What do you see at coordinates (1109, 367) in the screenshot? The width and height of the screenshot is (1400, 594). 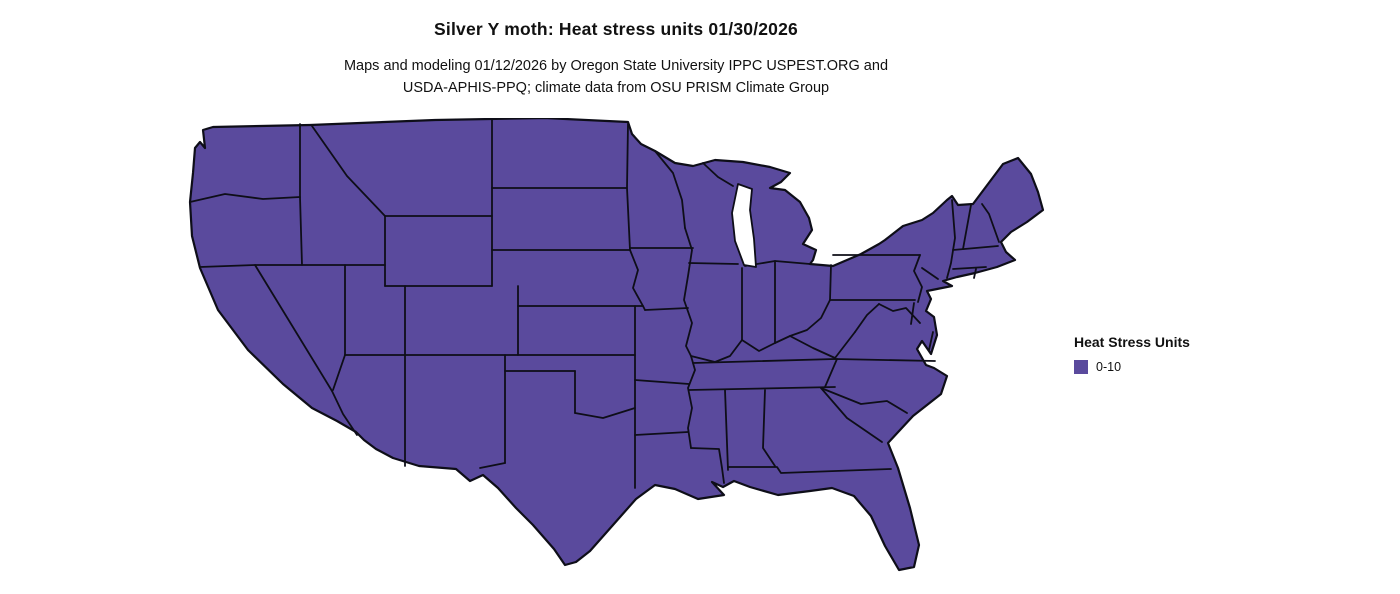 I see `legend-item-label: 0-10` at bounding box center [1109, 367].